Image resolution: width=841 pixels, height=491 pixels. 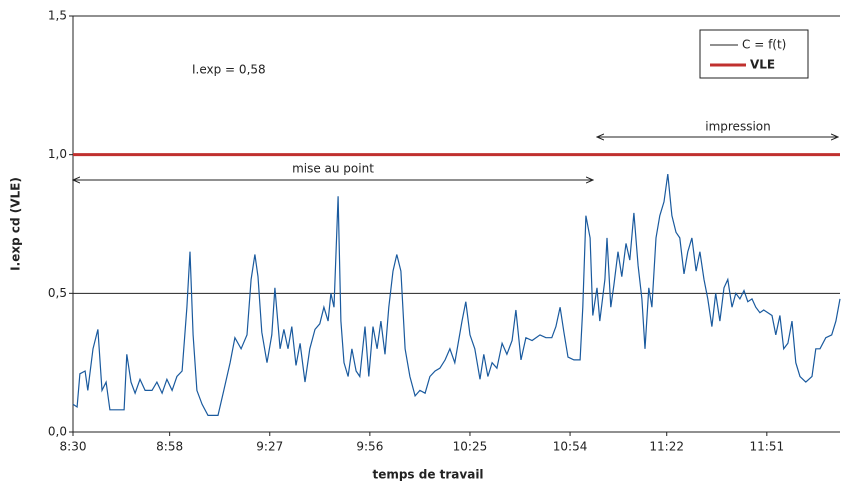 What do you see at coordinates (666, 447) in the screenshot?
I see `x-tick-label: 11:22` at bounding box center [666, 447].